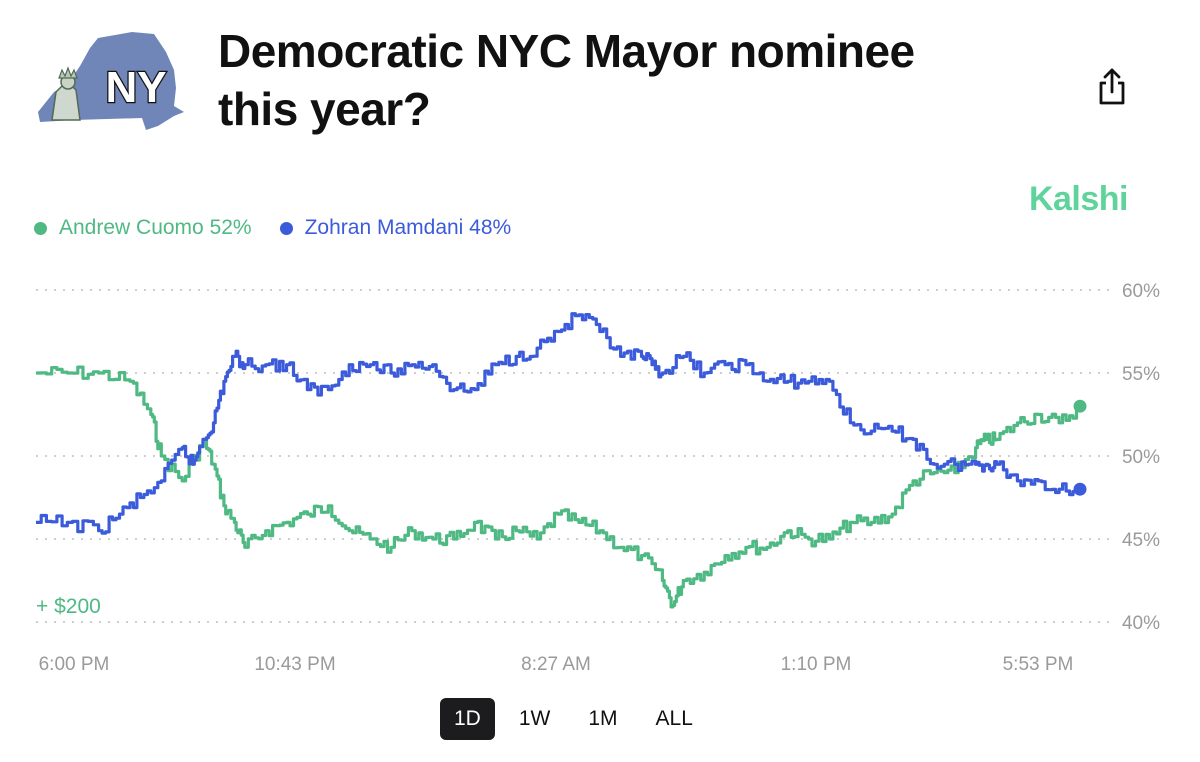 The width and height of the screenshot is (1200, 762). I want to click on logo-text: NY, so click(135, 87).